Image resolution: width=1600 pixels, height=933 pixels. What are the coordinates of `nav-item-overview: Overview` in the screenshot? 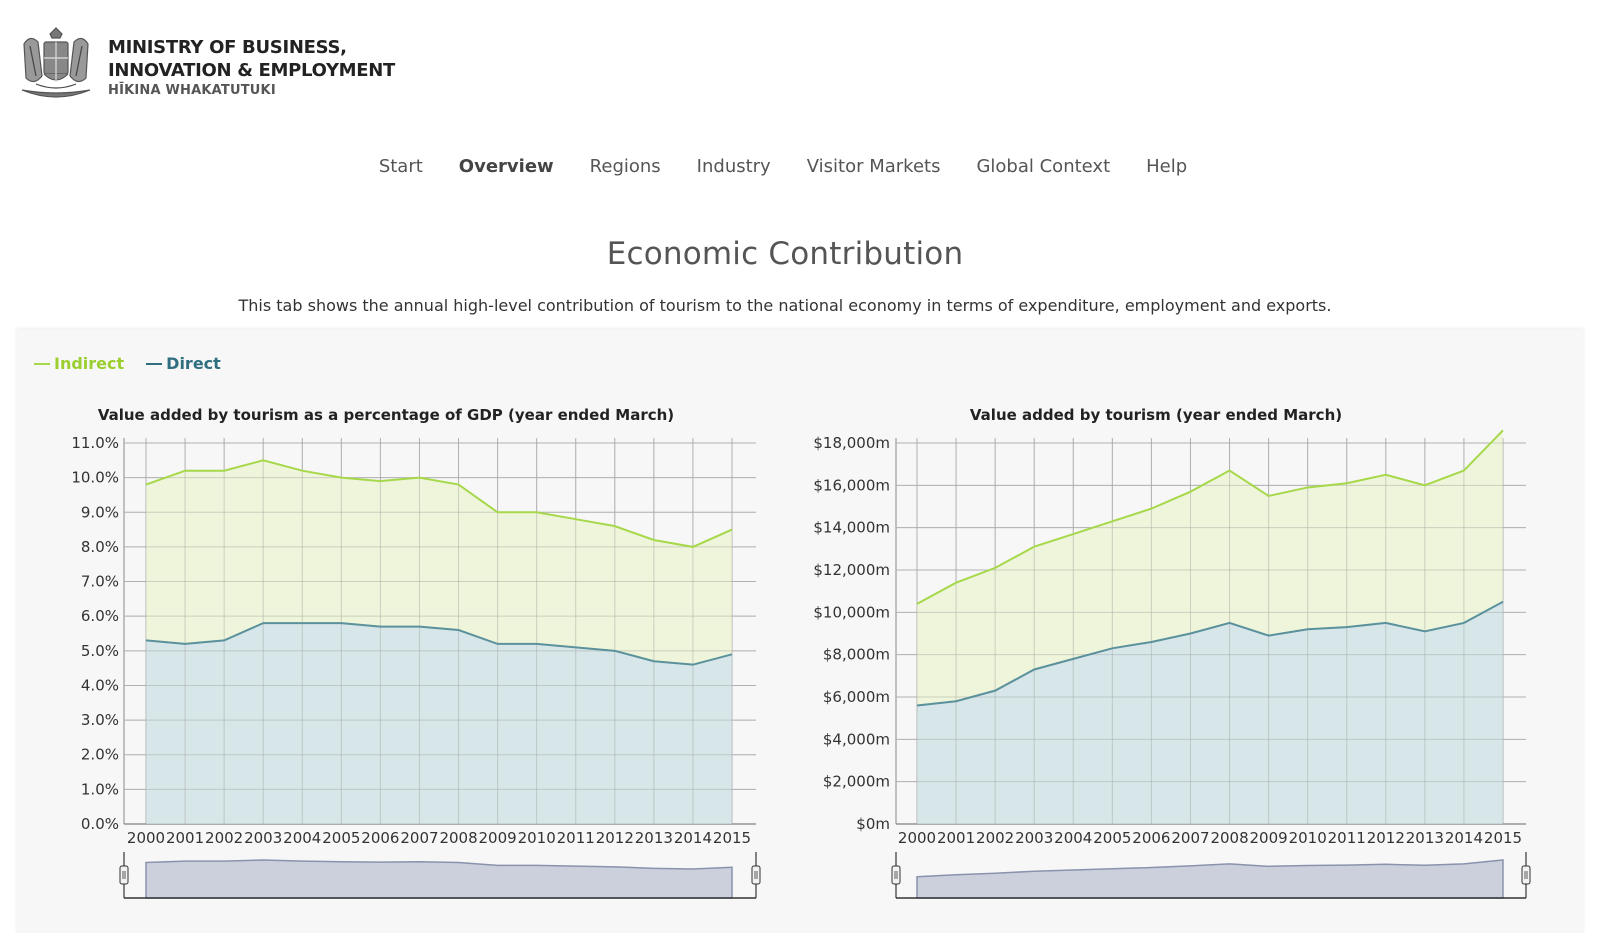 It's located at (506, 166).